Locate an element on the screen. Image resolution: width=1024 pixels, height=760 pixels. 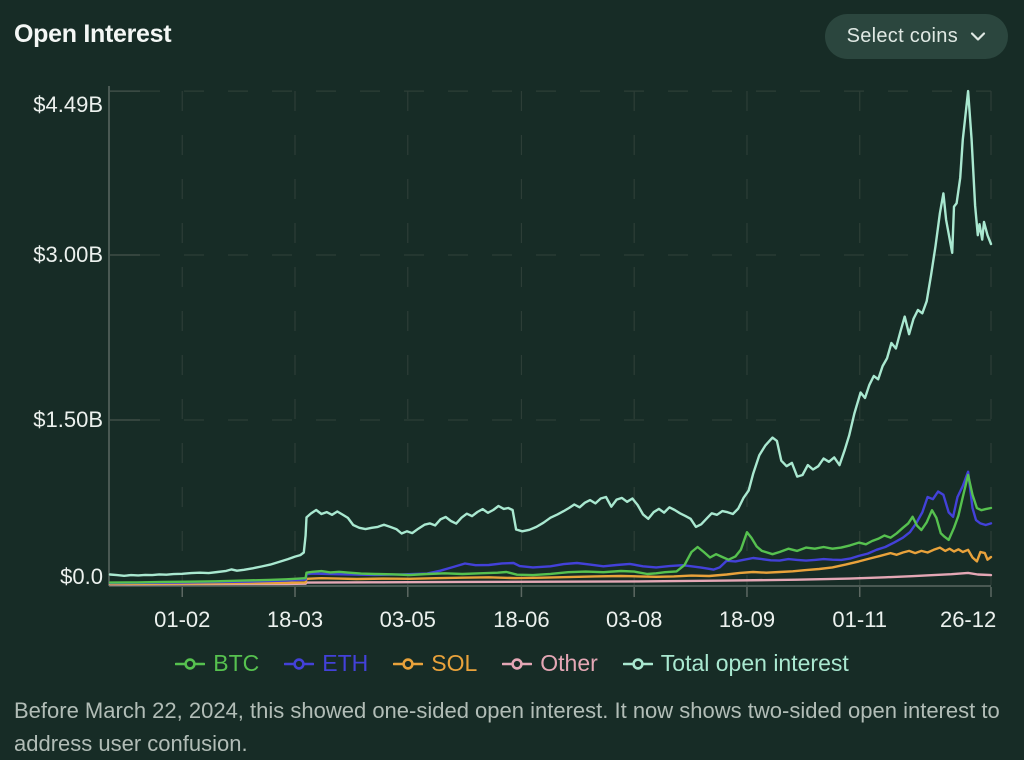
x-tick-label: 01-02 is located at coordinates (182, 619).